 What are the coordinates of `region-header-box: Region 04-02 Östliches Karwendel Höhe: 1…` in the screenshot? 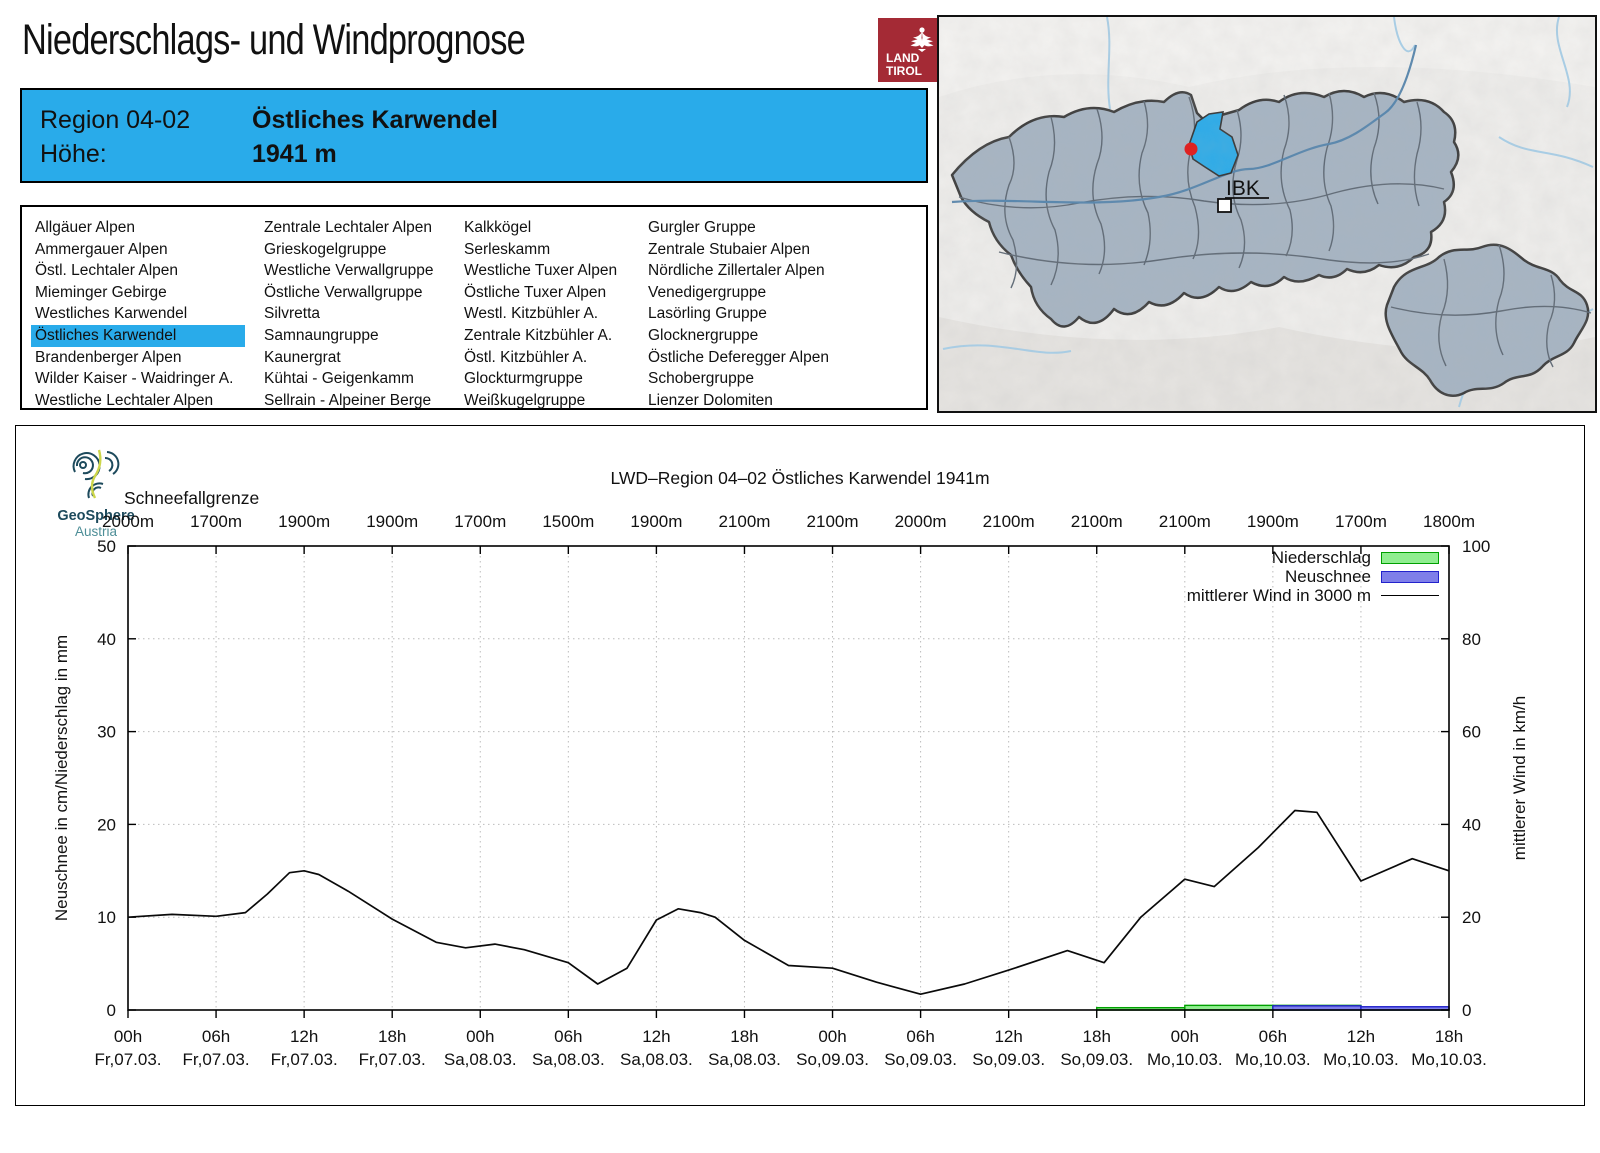 It's located at (474, 135).